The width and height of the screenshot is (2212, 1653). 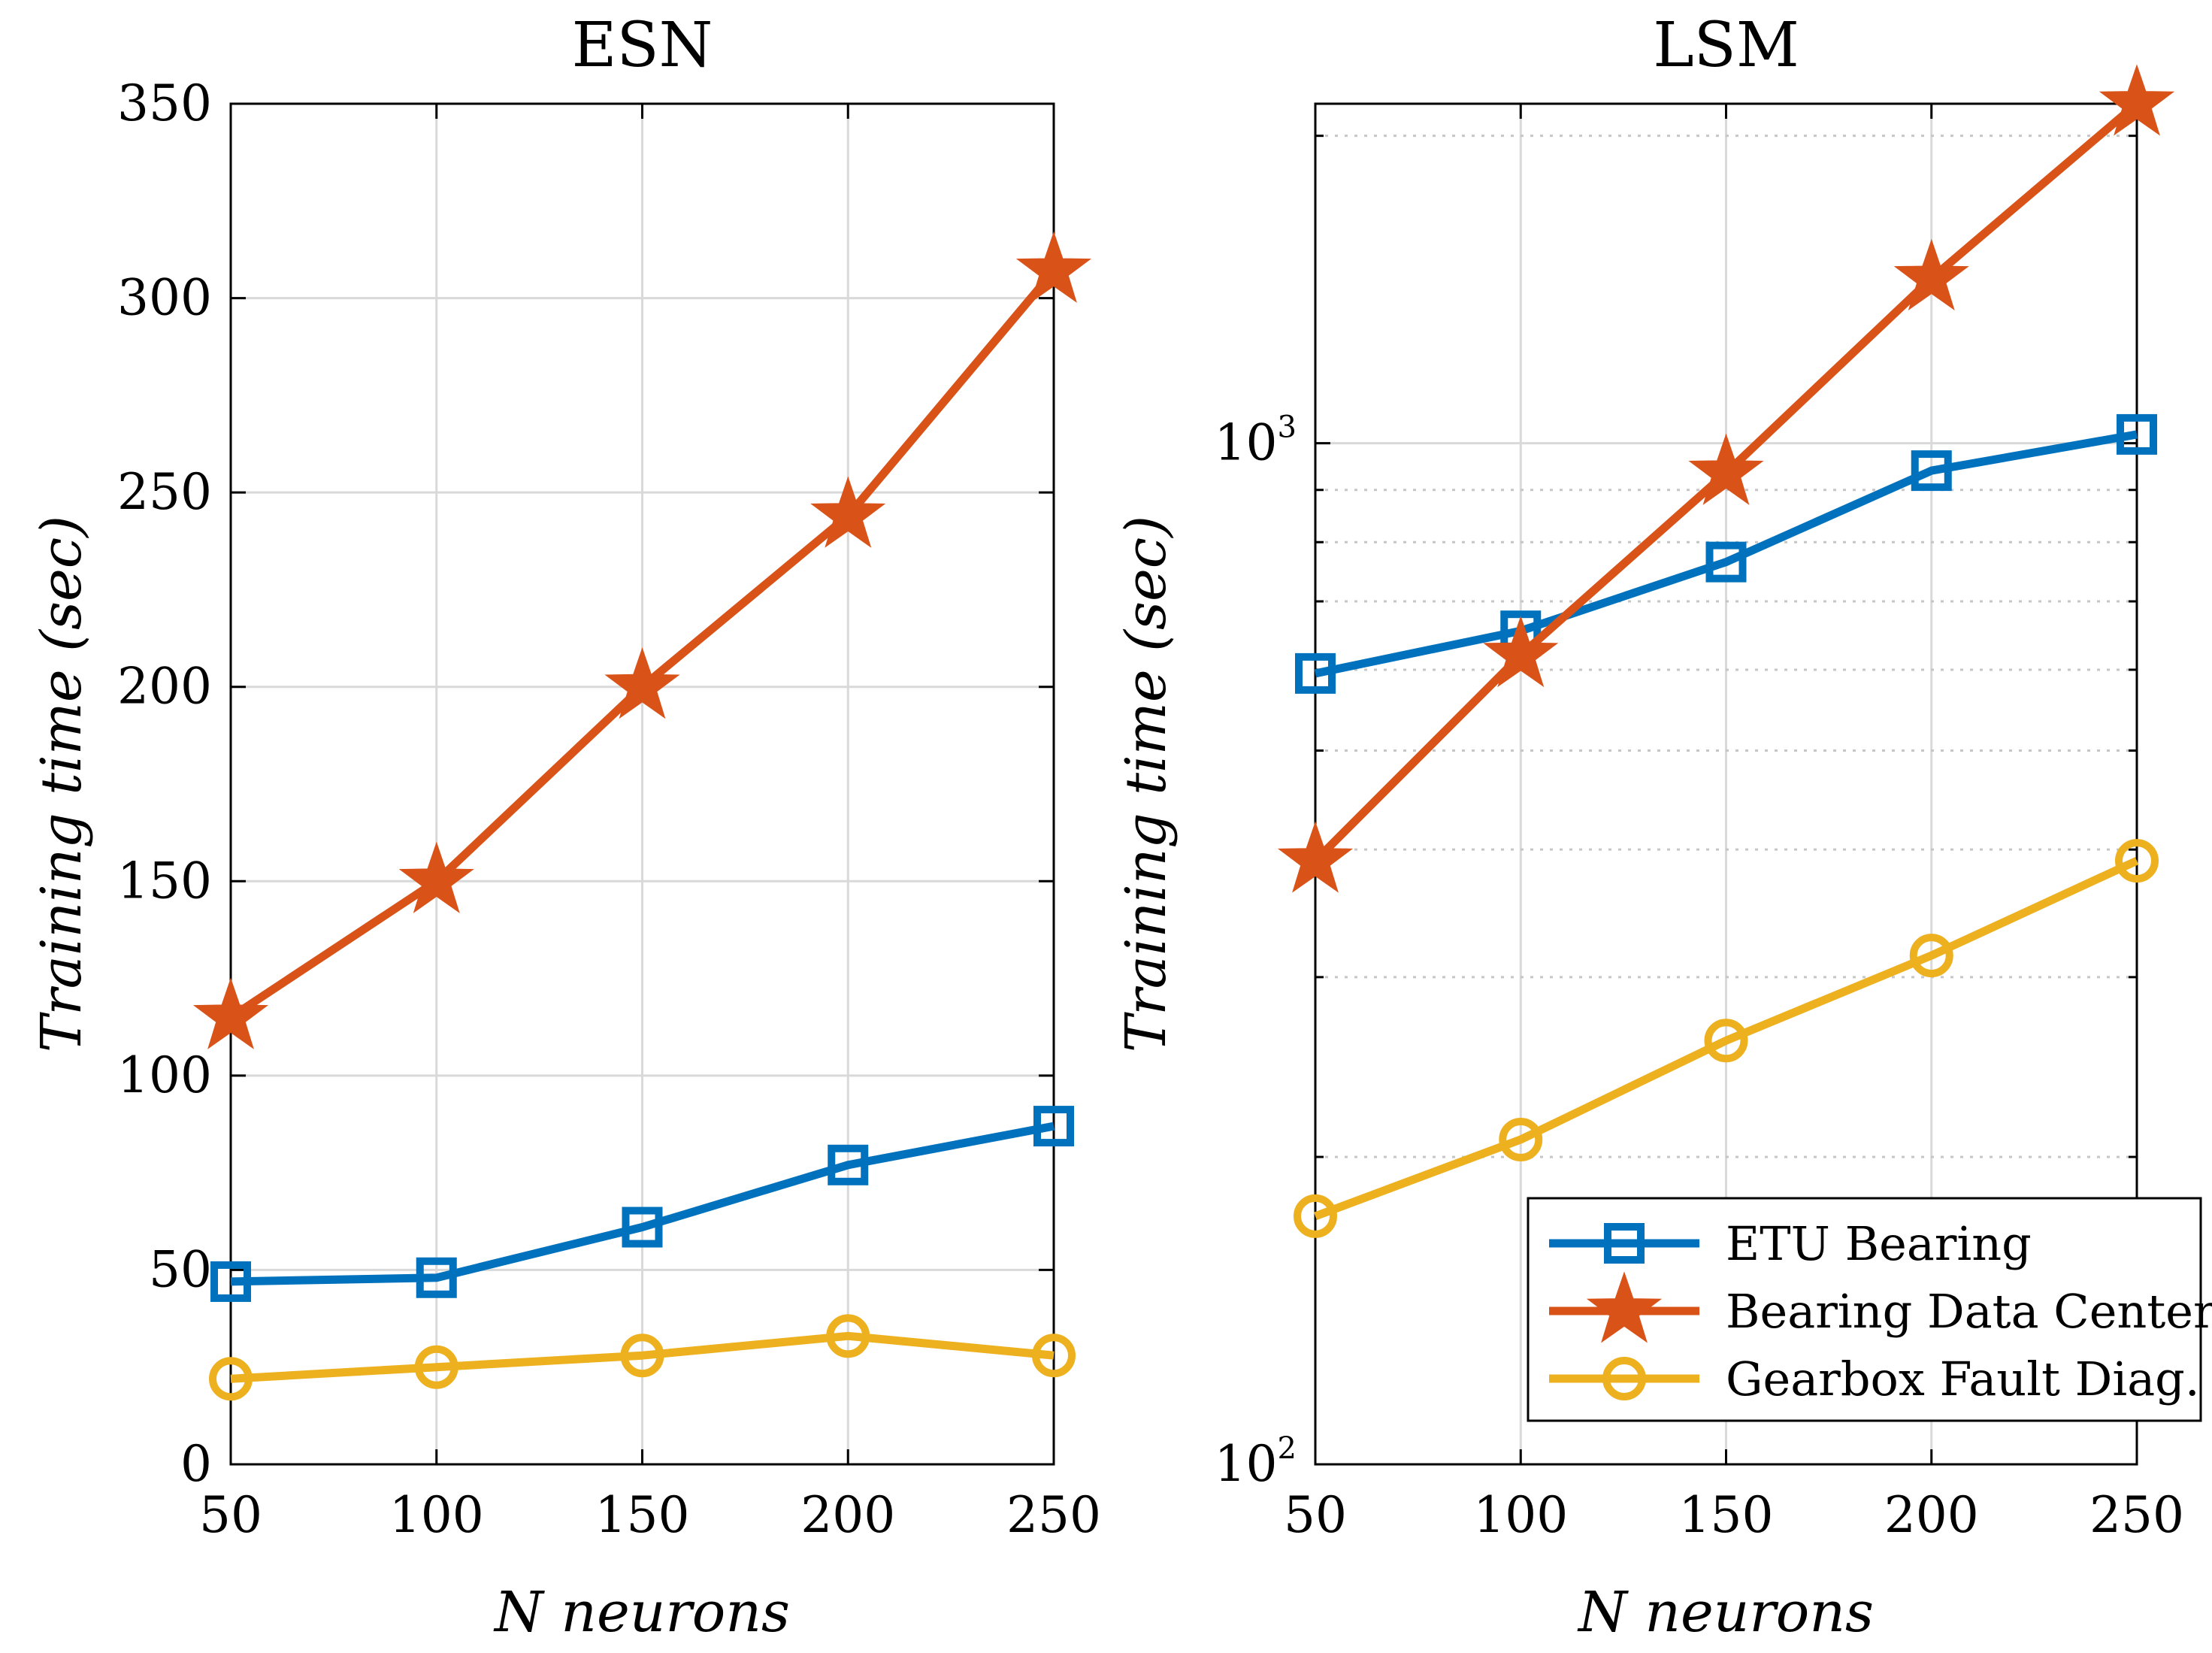 What do you see at coordinates (437, 1515) in the screenshot?
I see `esn-x-tick-label: 100` at bounding box center [437, 1515].